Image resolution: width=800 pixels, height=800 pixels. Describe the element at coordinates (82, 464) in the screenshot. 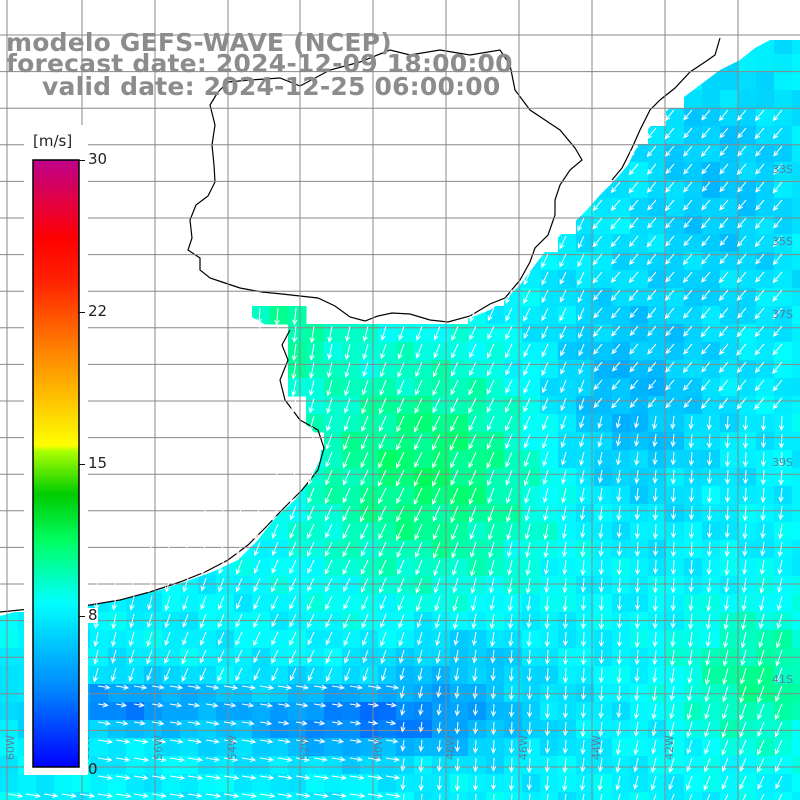

I see `colorbar-tick` at that location.